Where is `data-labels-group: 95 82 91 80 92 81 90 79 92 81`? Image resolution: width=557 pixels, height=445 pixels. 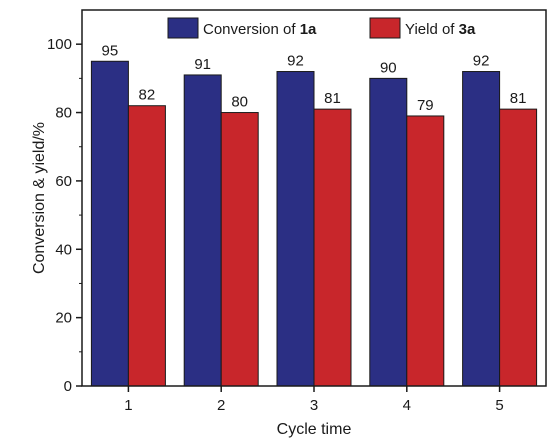
data-labels-group: 95 82 91 80 92 81 90 79 92 81 is located at coordinates (314, 78).